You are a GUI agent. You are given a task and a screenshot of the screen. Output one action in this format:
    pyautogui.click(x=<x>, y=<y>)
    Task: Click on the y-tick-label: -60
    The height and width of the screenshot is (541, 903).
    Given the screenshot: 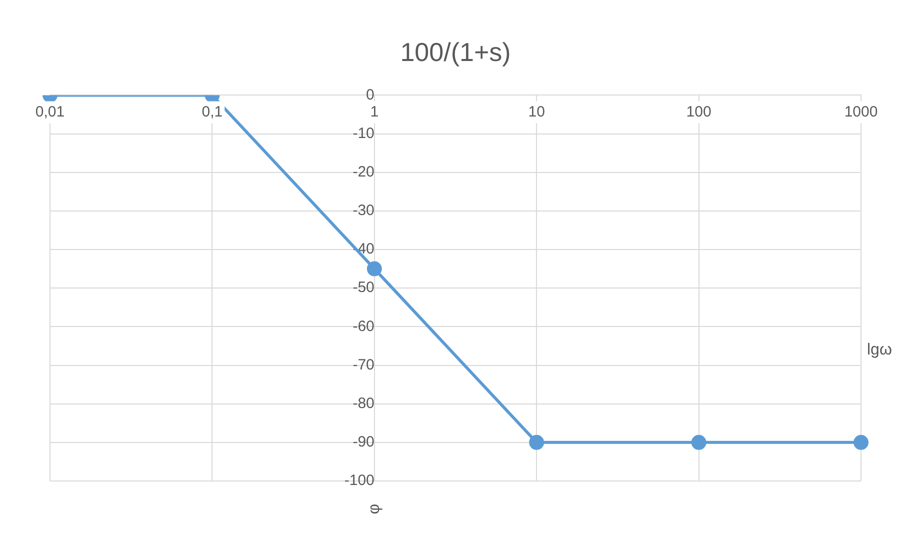 What is the action you would take?
    pyautogui.click(x=363, y=326)
    